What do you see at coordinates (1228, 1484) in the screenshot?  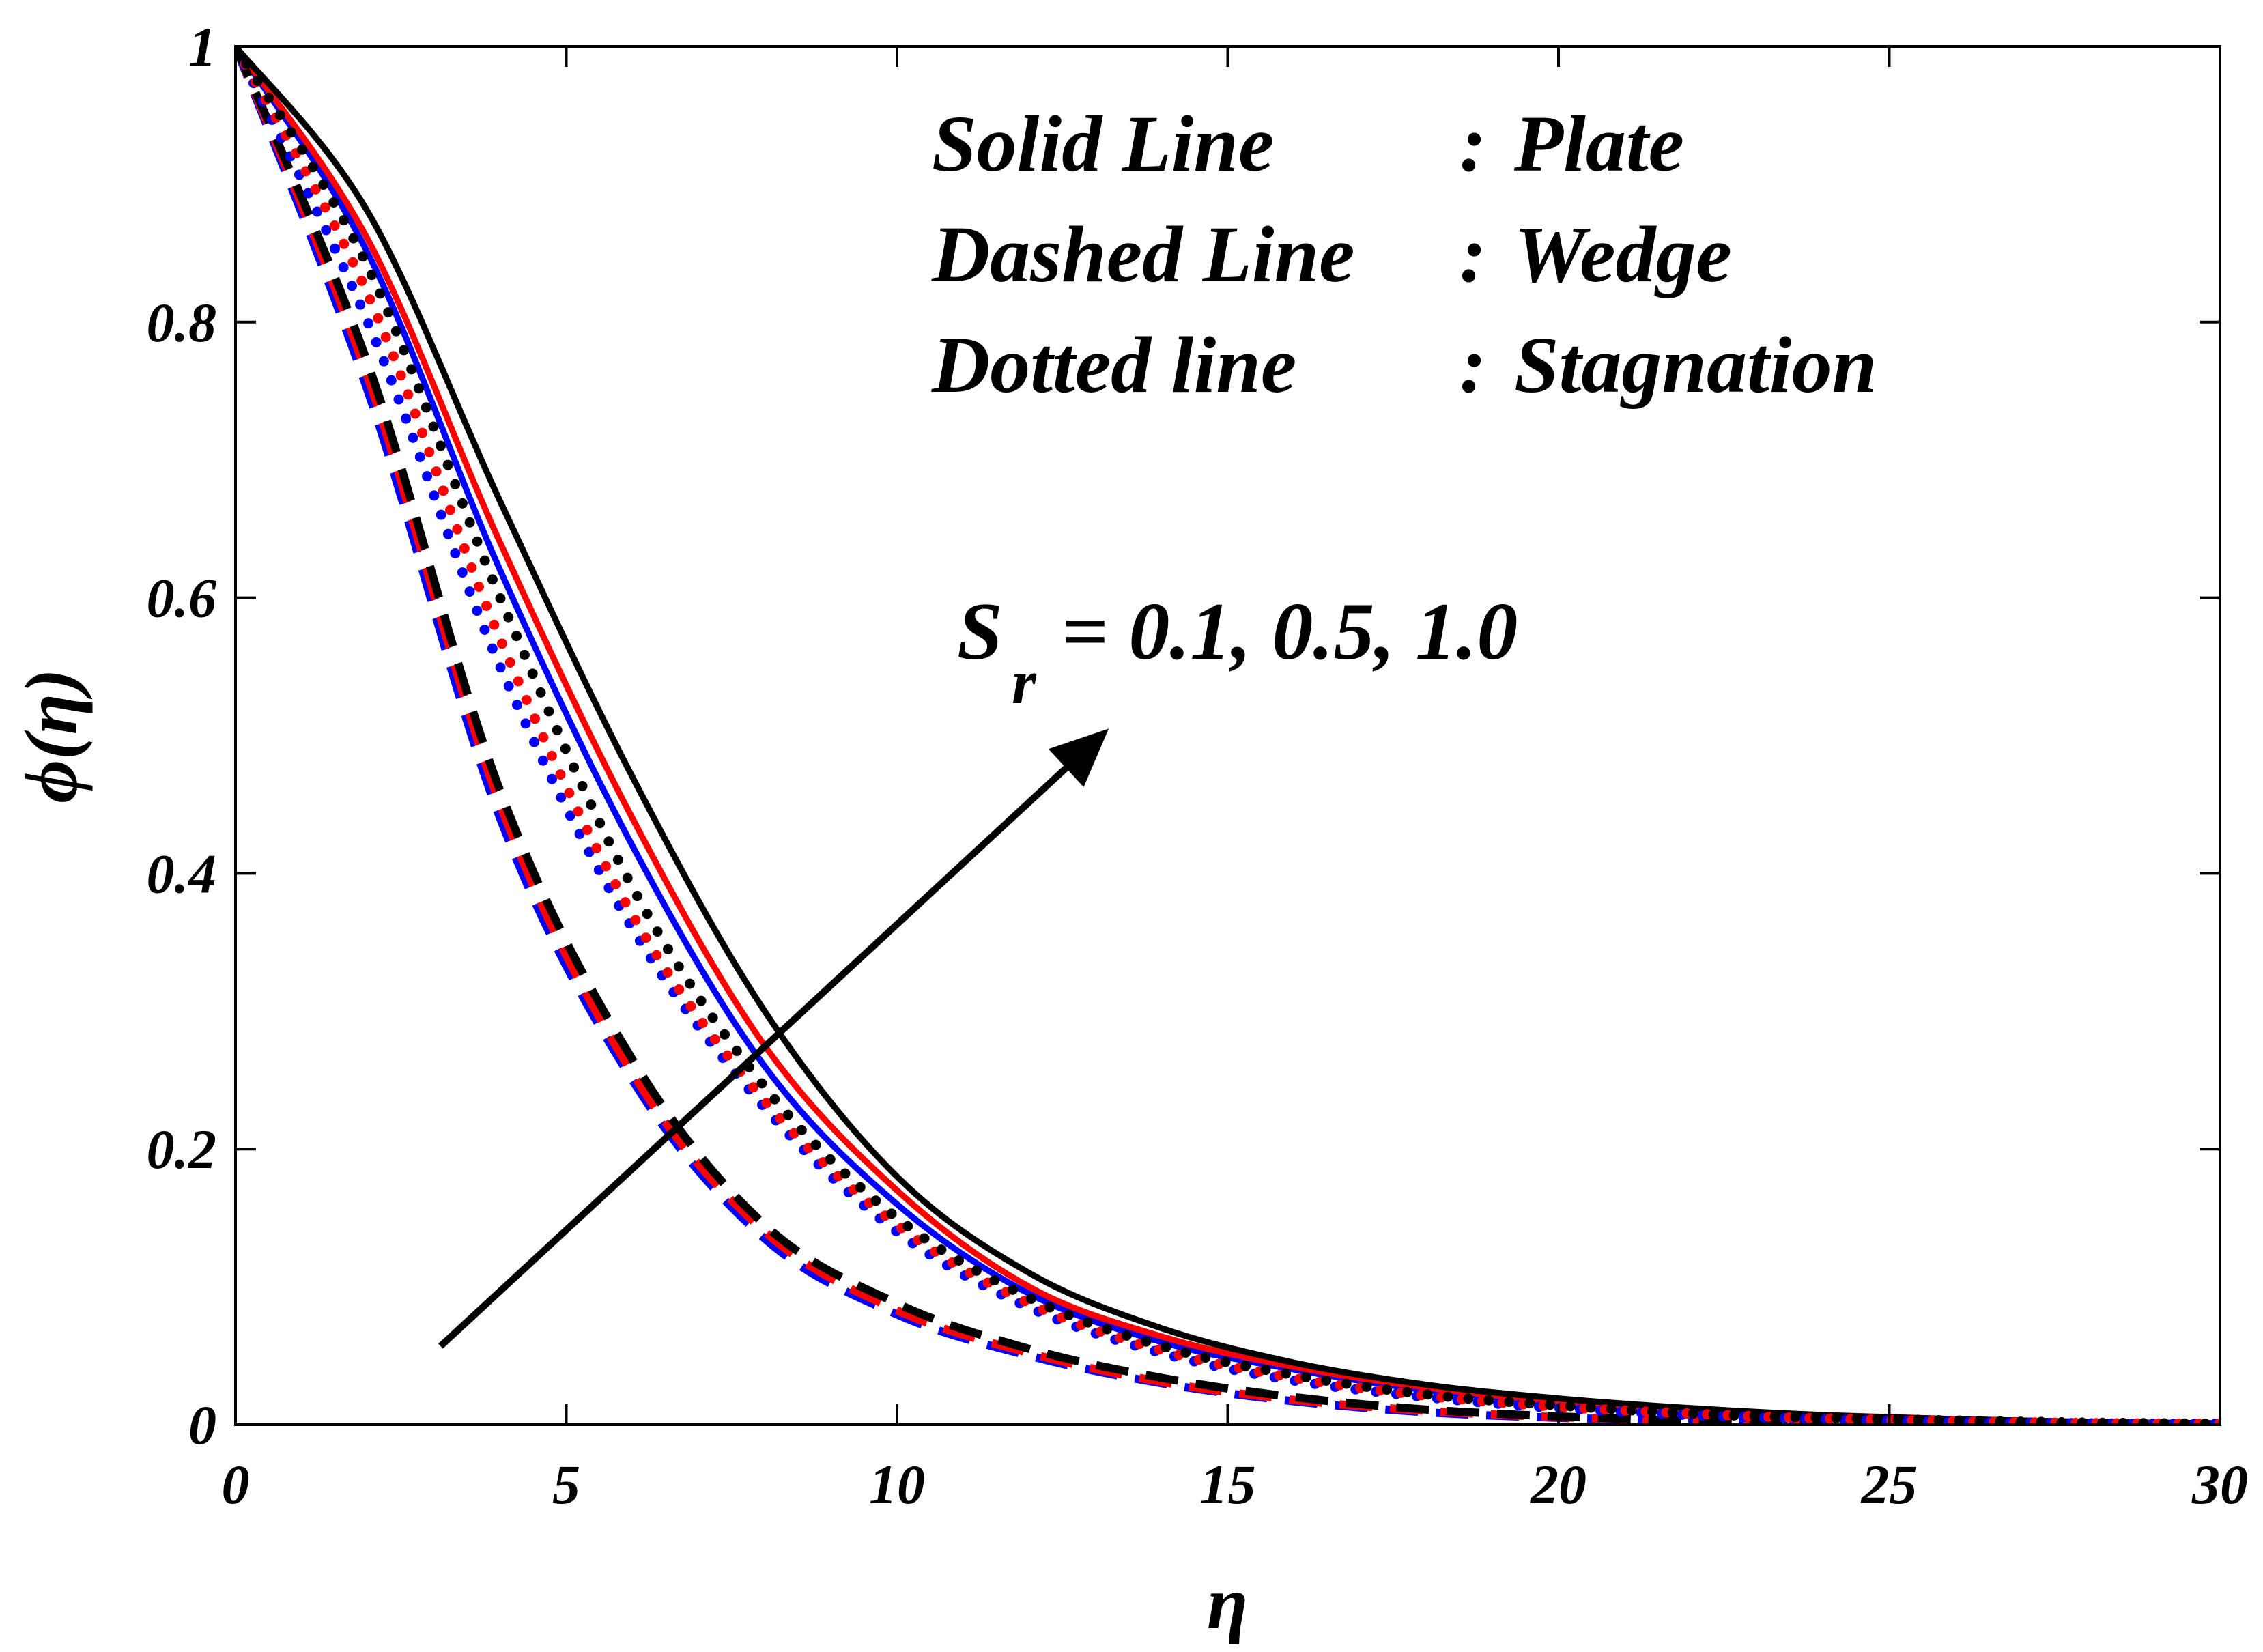 I see `x-tick-label: 15` at bounding box center [1228, 1484].